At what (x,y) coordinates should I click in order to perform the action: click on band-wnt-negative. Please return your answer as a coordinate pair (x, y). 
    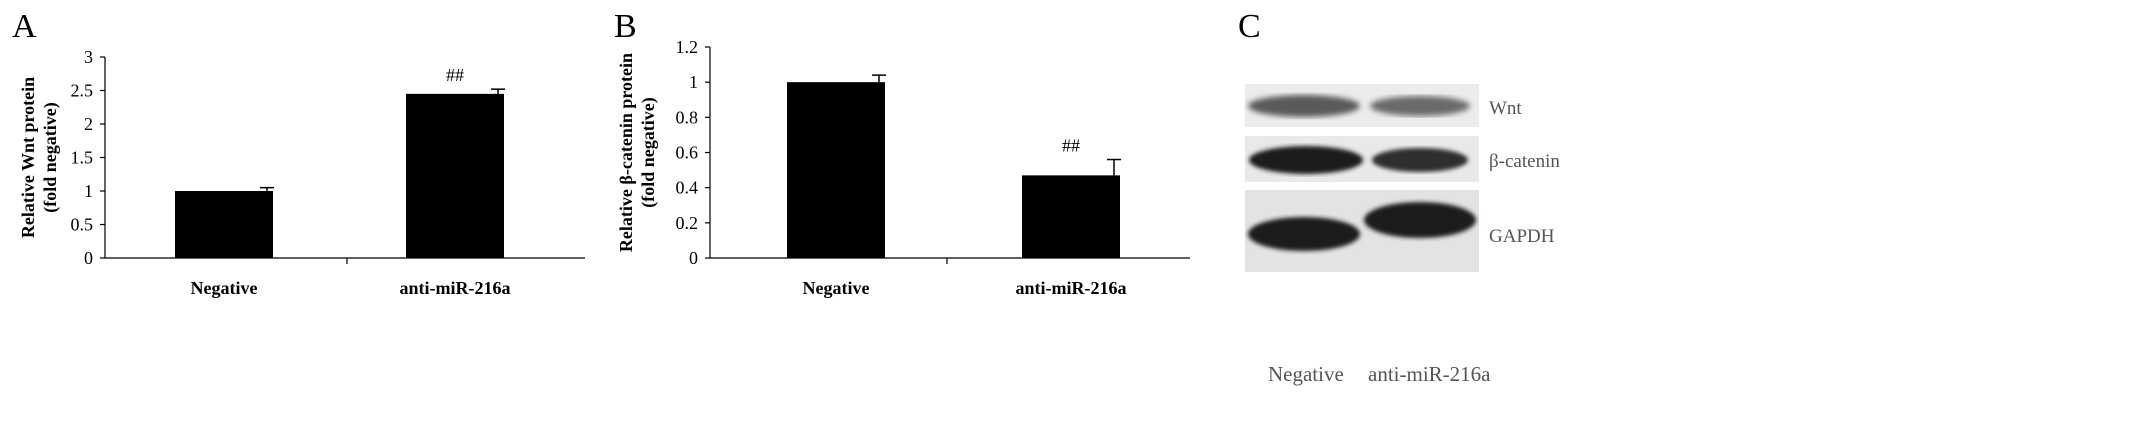
    Looking at the image, I should click on (1304, 106).